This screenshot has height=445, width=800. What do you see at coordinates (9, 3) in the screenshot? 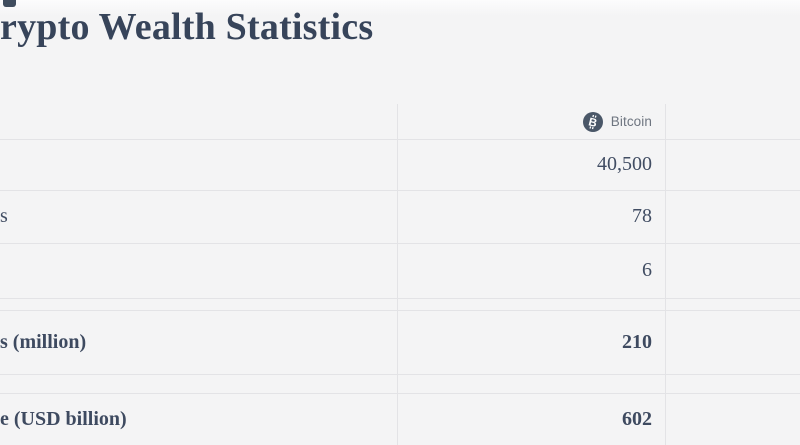
I see `cutoff-ui-fragment` at bounding box center [9, 3].